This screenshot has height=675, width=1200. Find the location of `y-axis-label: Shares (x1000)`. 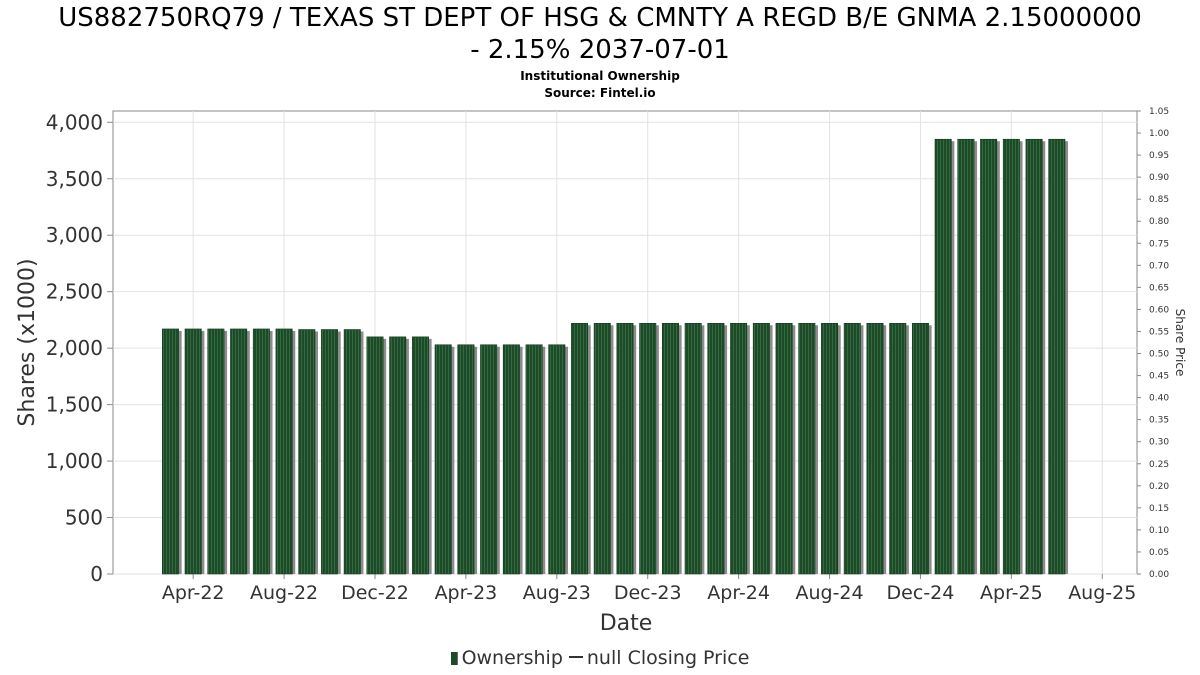

y-axis-label: Shares (x1000) is located at coordinates (27, 342).